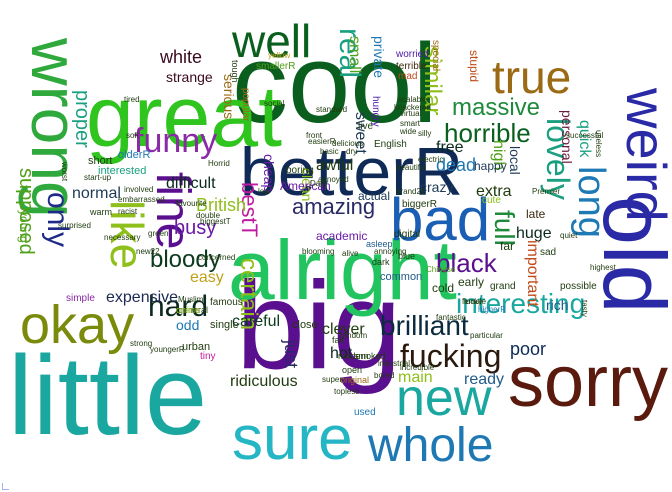 This screenshot has width=672, height=492. I want to click on word-concerned: concerned, so click(217, 257).